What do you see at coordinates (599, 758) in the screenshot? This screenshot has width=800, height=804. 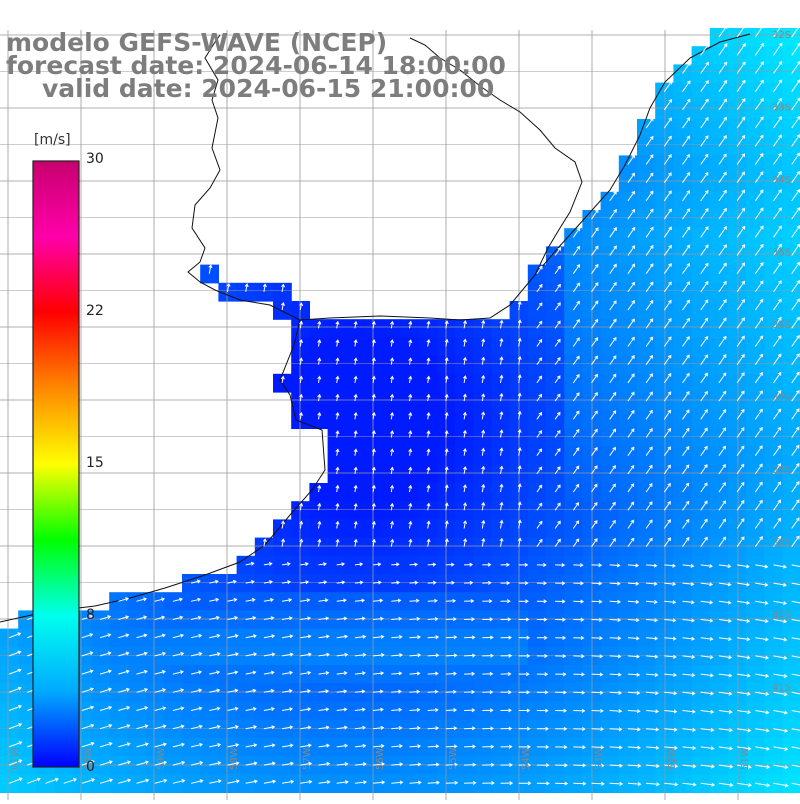 I see `lon-label: 53W` at bounding box center [599, 758].